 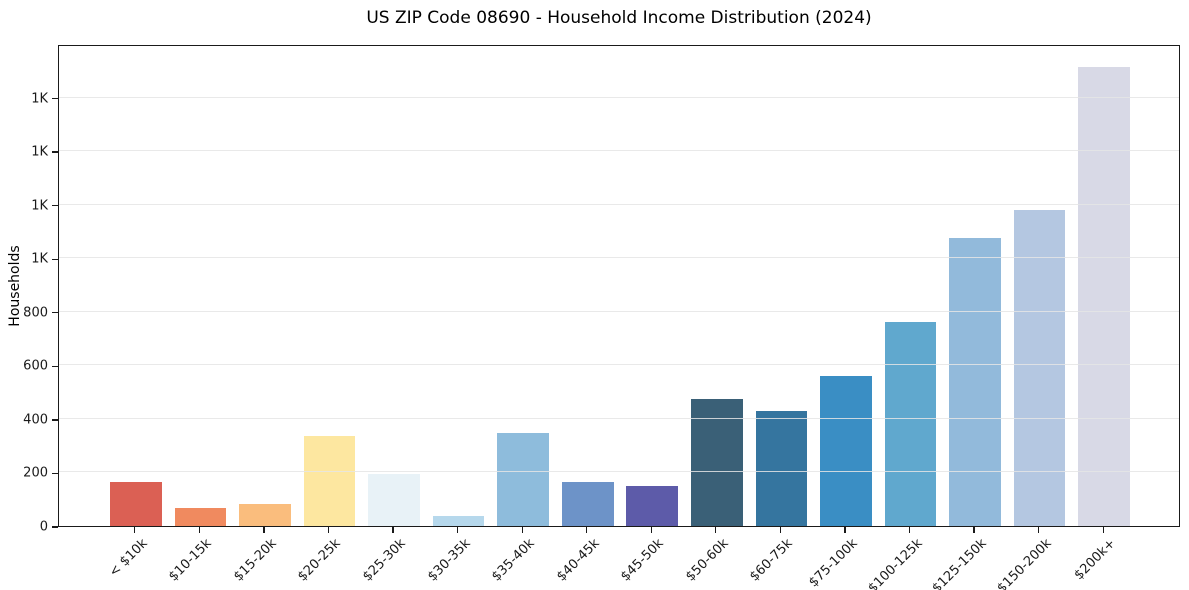 I want to click on bar-$50-60k, so click(x=717, y=462).